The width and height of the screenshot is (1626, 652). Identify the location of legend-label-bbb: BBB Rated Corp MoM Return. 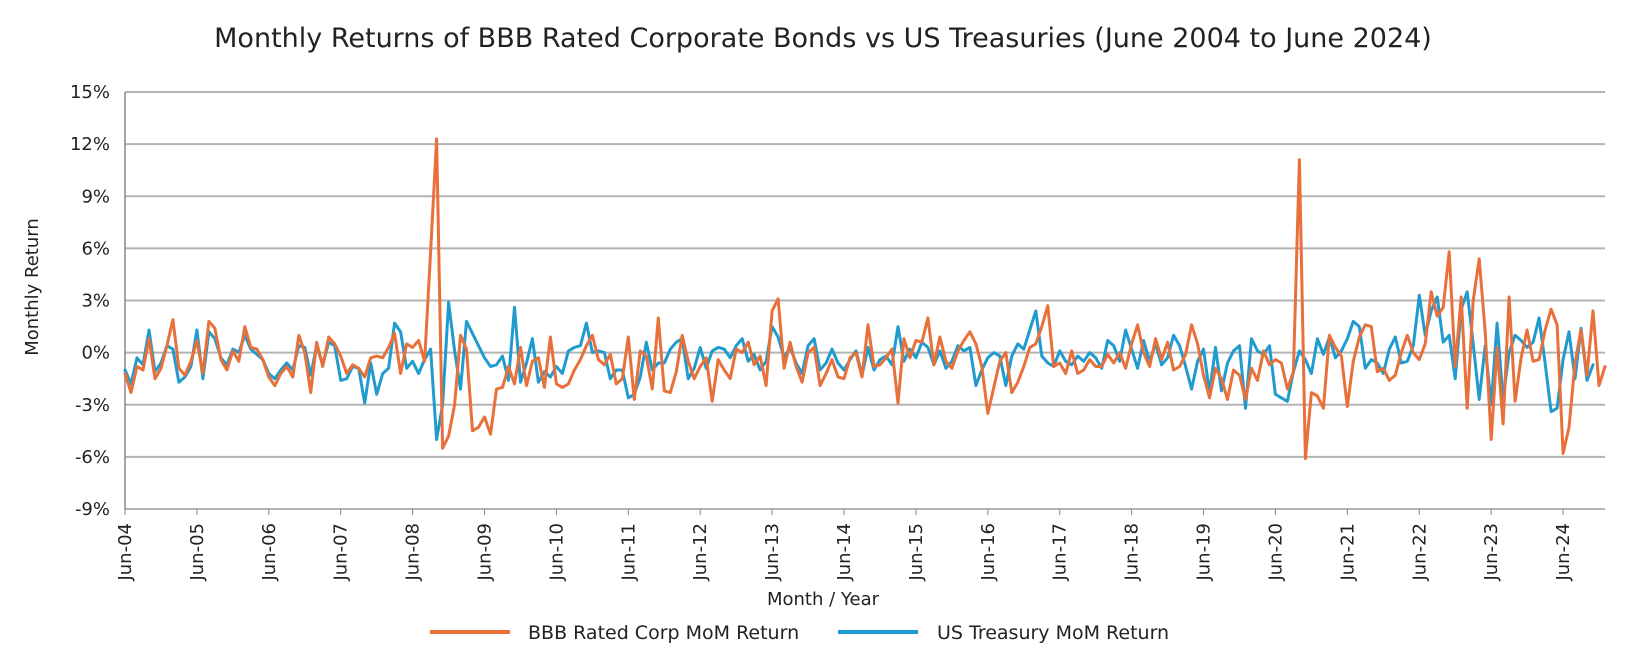
(663, 633).